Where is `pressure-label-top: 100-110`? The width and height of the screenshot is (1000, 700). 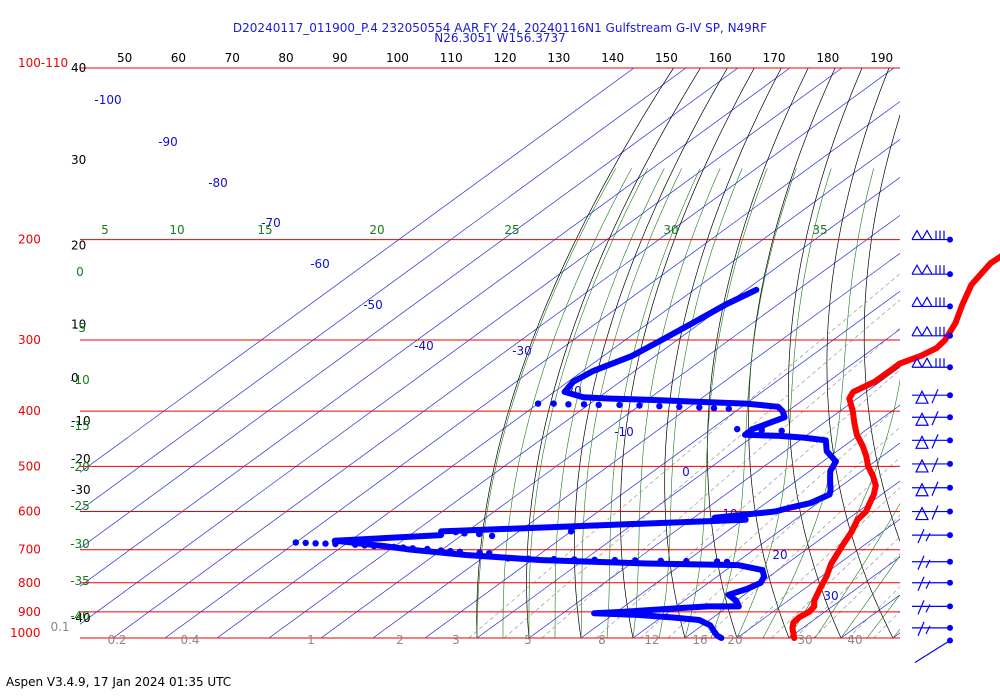
pressure-label-top: 100-110 is located at coordinates (43, 63).